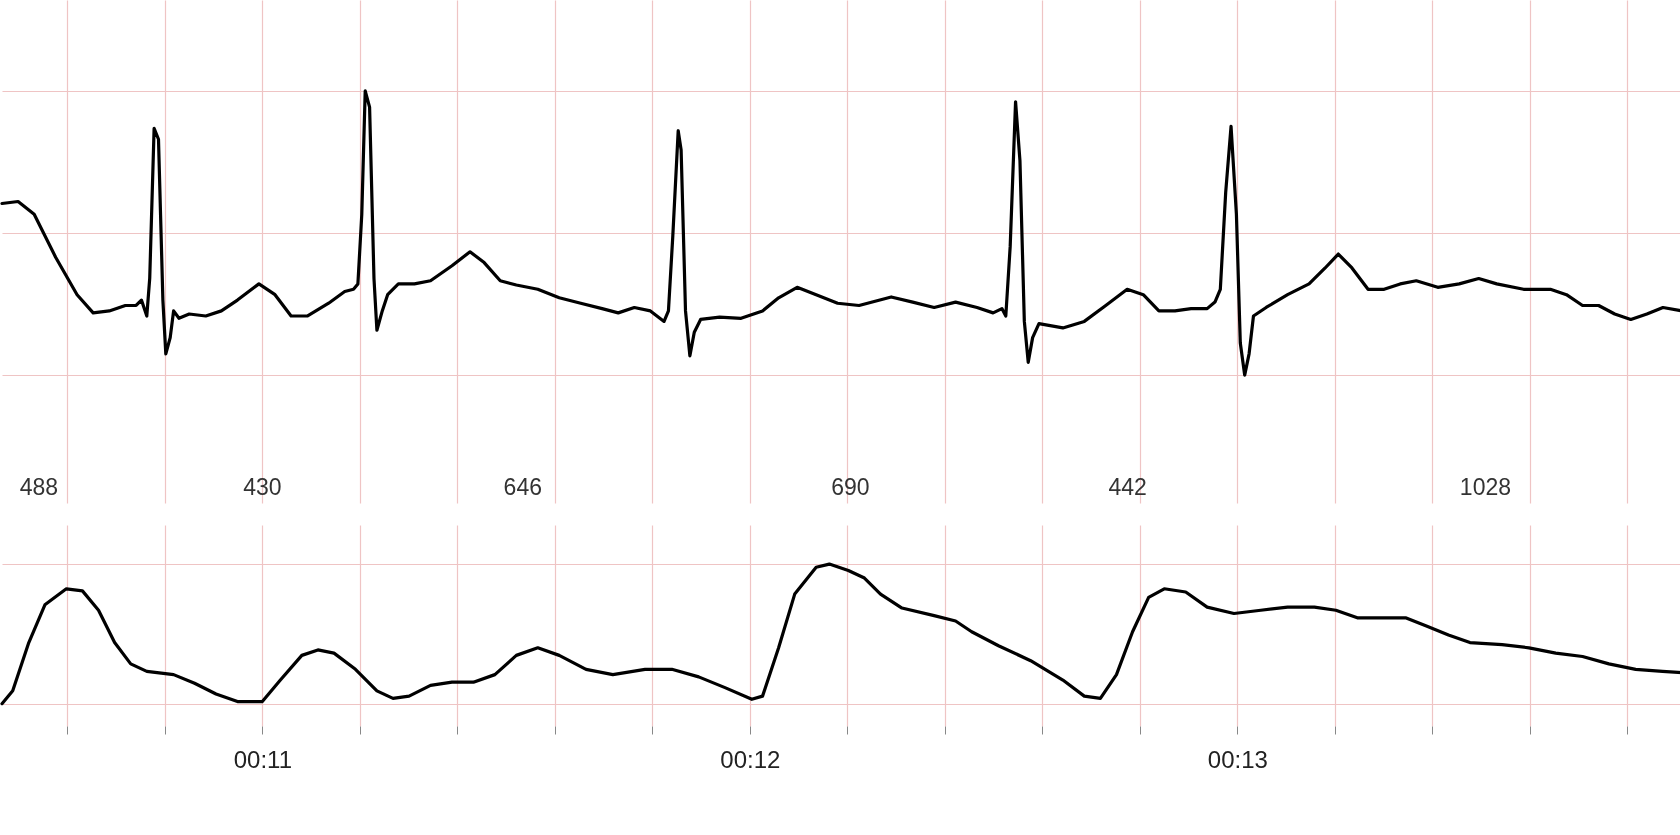 This screenshot has height=835, width=1680. I want to click on text: 1028, so click(1485, 487).